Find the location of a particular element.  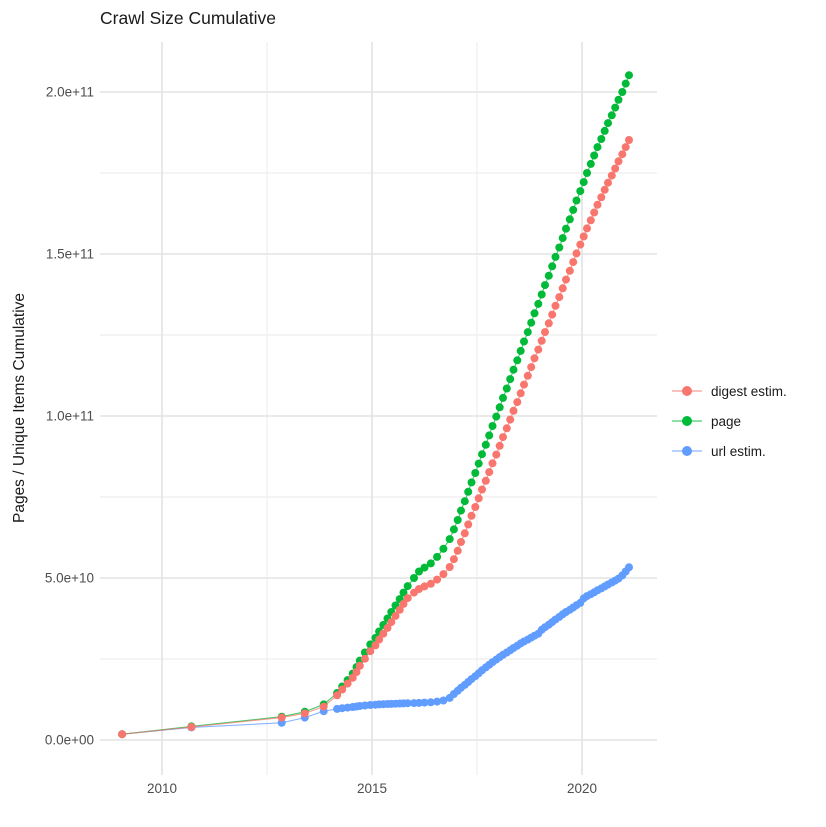

y-tick-label: 2.0e+11 is located at coordinates (70, 92).